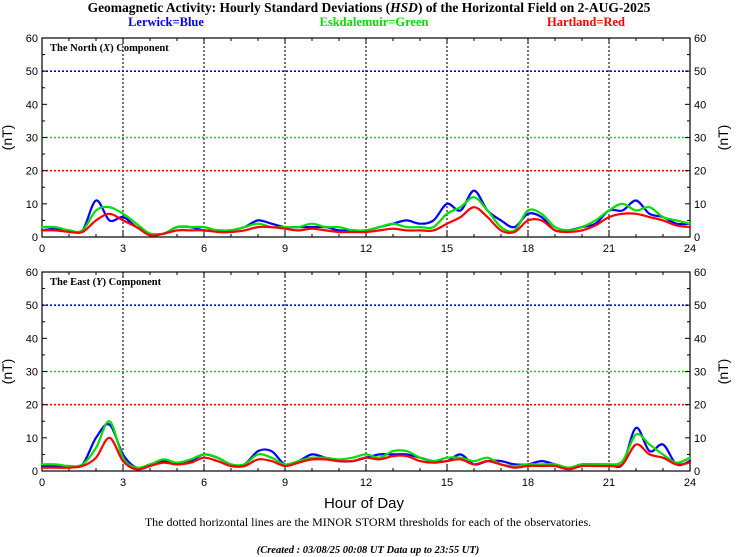 This screenshot has height=557, width=738. What do you see at coordinates (700, 273) in the screenshot?
I see `east-ytick-label-right-60: 60` at bounding box center [700, 273].